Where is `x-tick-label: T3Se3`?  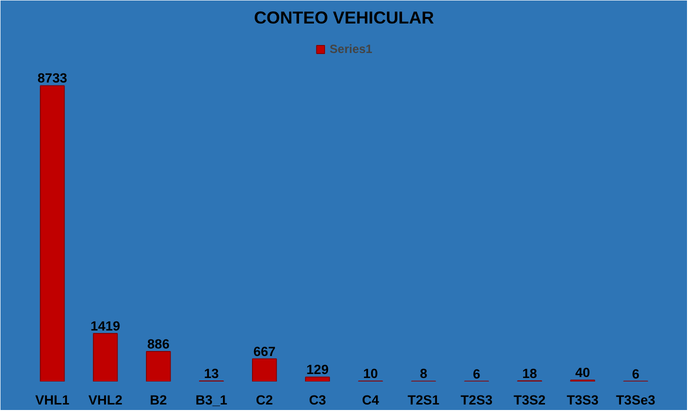
x-tick-label: T3Se3 is located at coordinates (636, 400).